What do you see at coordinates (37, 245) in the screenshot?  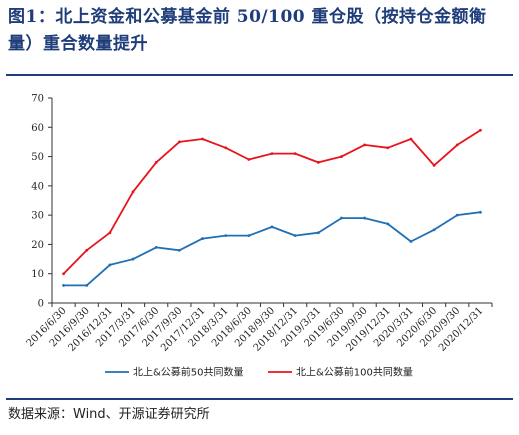 I see `y-tick-label: 20` at bounding box center [37, 245].